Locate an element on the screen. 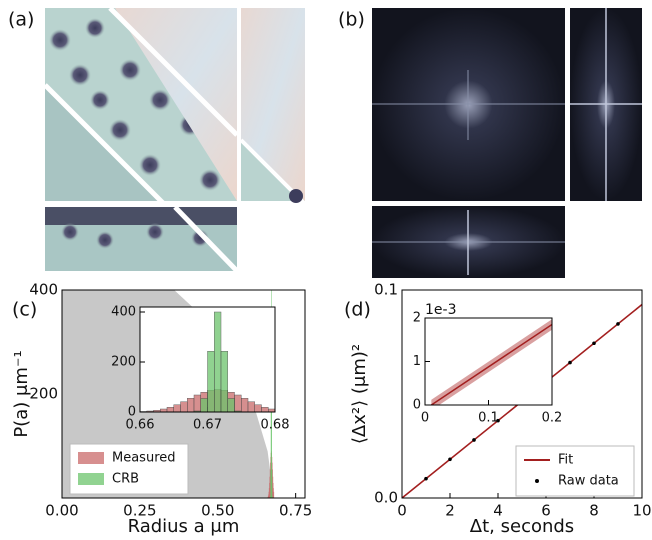 The width and height of the screenshot is (652, 540). x-tick-label: 0.25 is located at coordinates (139, 511).